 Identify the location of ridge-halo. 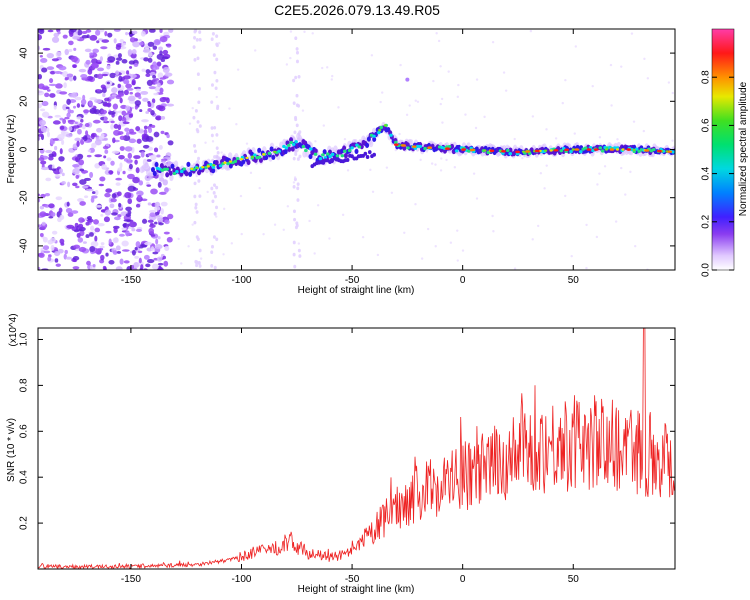
(143, 169).